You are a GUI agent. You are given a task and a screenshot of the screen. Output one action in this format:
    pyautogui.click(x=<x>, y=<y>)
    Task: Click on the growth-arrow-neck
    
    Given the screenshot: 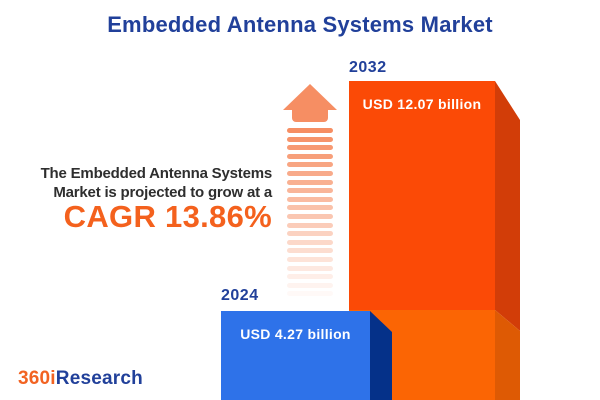 What is the action you would take?
    pyautogui.click(x=310, y=113)
    